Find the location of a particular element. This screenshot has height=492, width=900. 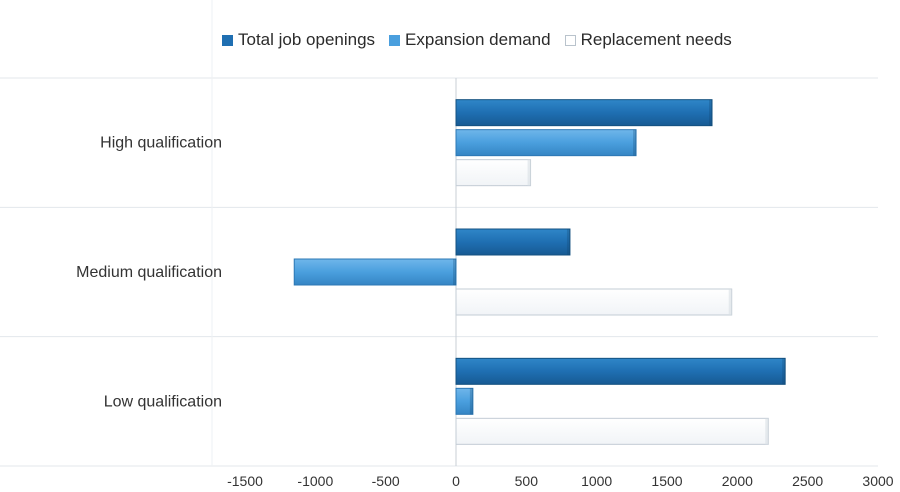

legend-item-replacement-needs: Replacement needs is located at coordinates (648, 40).